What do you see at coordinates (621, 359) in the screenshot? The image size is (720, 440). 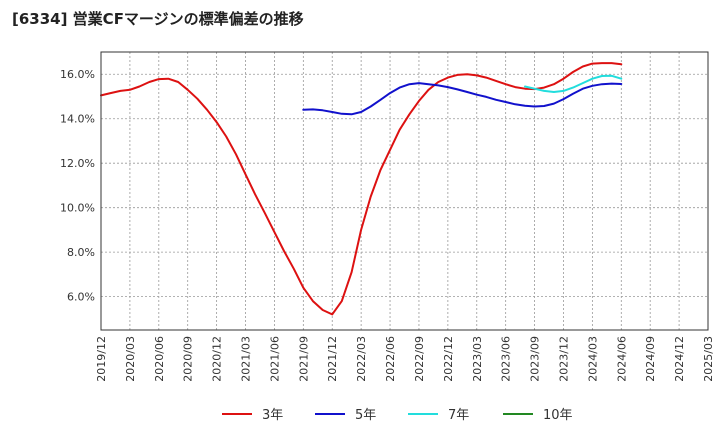 I see `x-tick-label: 2024/06` at bounding box center [621, 359].